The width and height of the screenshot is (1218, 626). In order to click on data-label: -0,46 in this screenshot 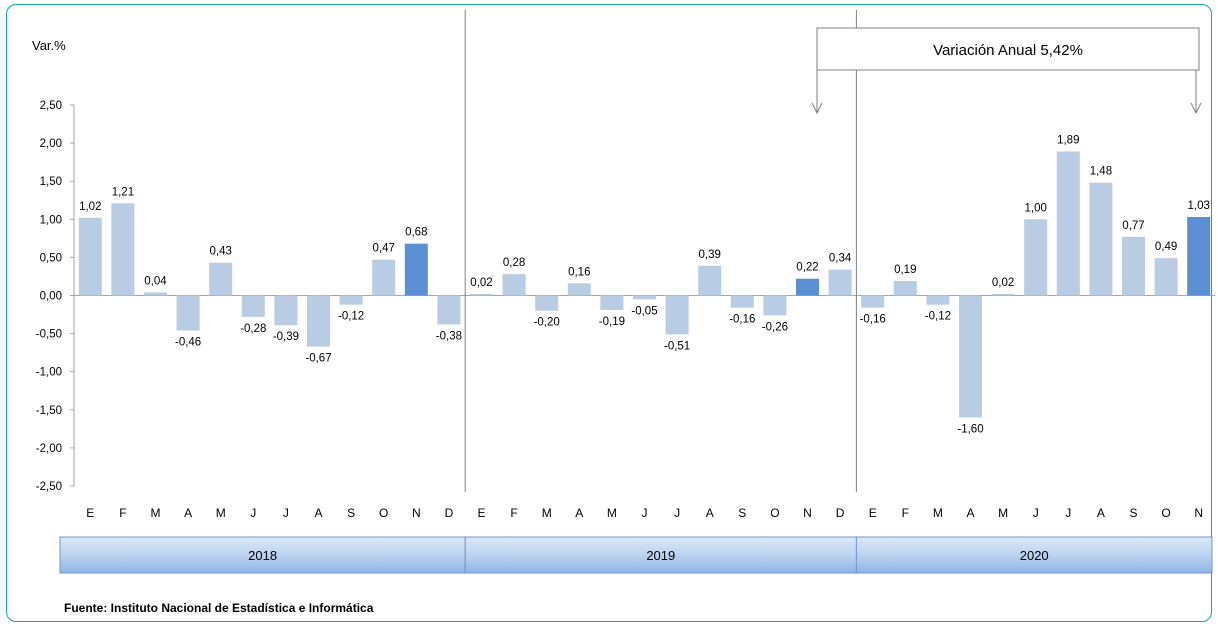, I will do `click(188, 343)`.